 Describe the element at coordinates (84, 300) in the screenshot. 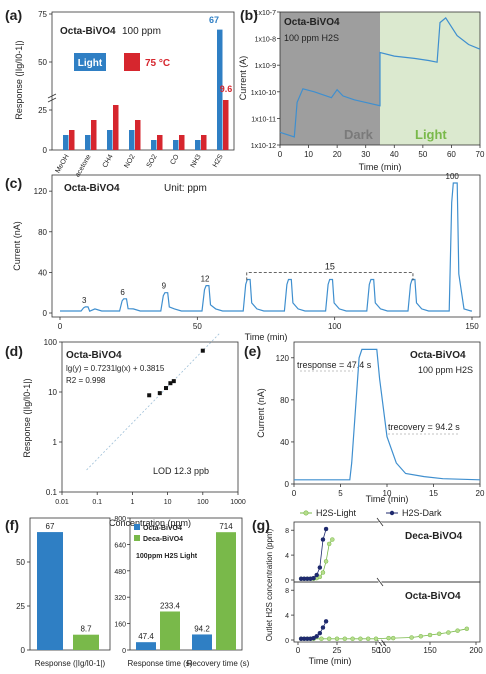

I see `pulse-label: 3` at that location.